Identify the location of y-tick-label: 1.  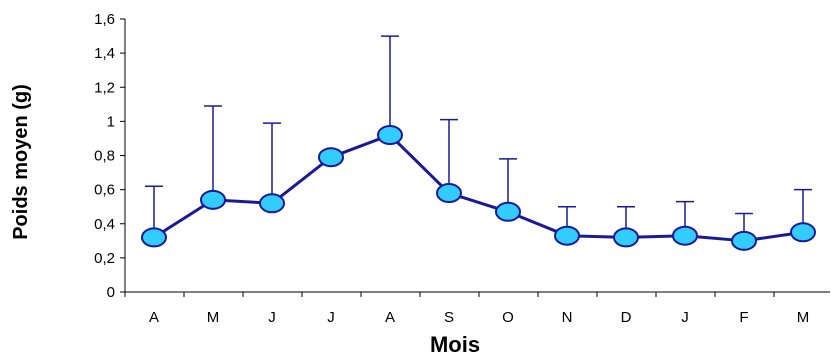
(111, 121).